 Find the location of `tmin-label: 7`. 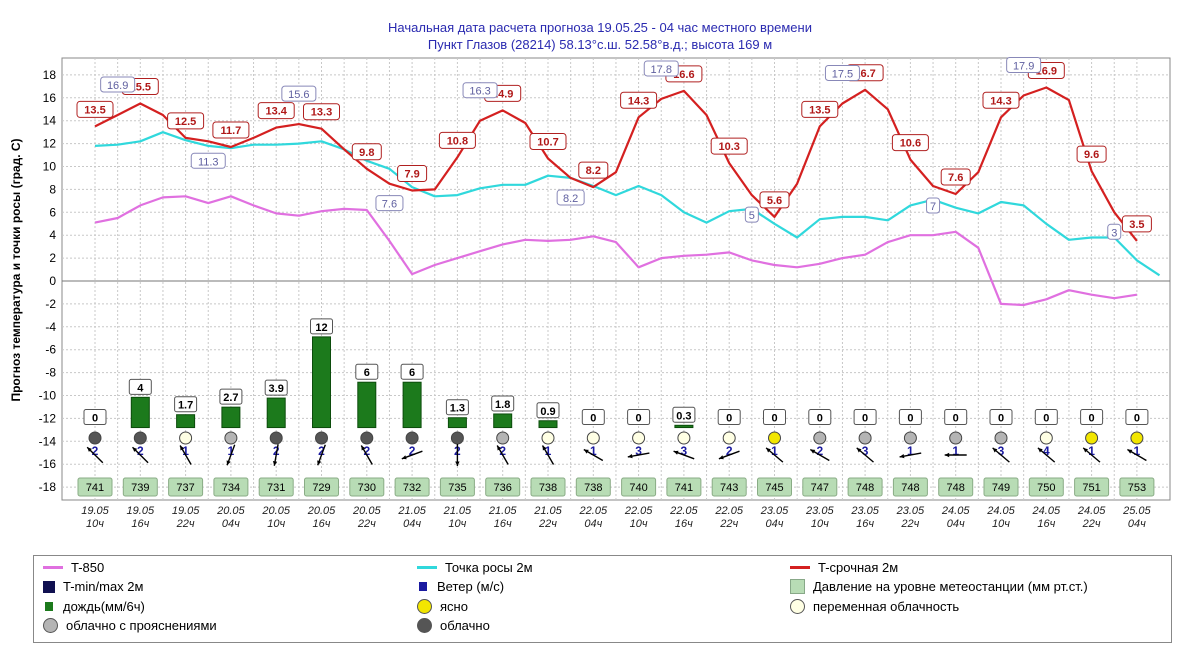

tmin-label: 7 is located at coordinates (933, 207).